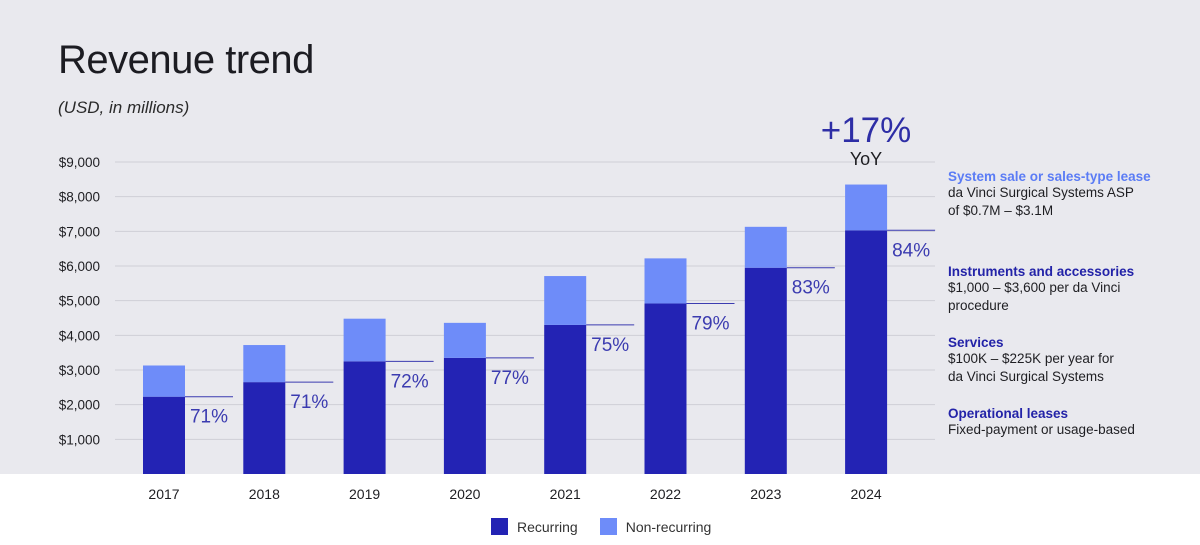 The image size is (1200, 545). I want to click on page-title: Revenue trend, so click(186, 60).